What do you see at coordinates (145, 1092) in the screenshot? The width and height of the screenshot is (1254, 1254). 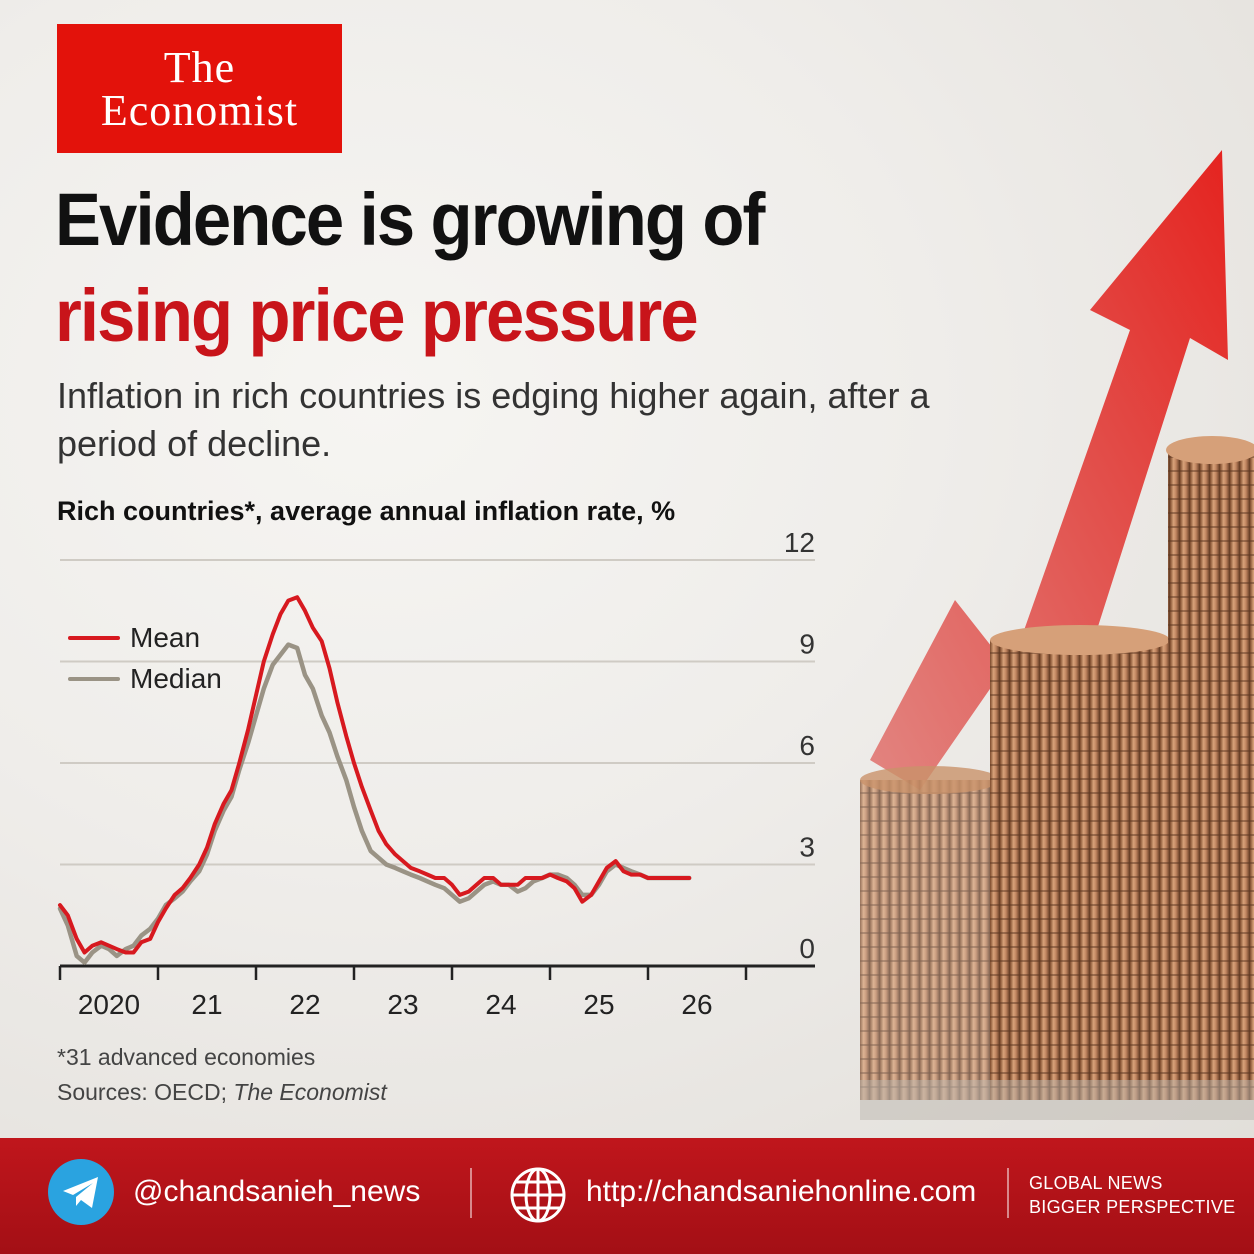 I see `sources-prefix: Sources: OECD;` at bounding box center [145, 1092].